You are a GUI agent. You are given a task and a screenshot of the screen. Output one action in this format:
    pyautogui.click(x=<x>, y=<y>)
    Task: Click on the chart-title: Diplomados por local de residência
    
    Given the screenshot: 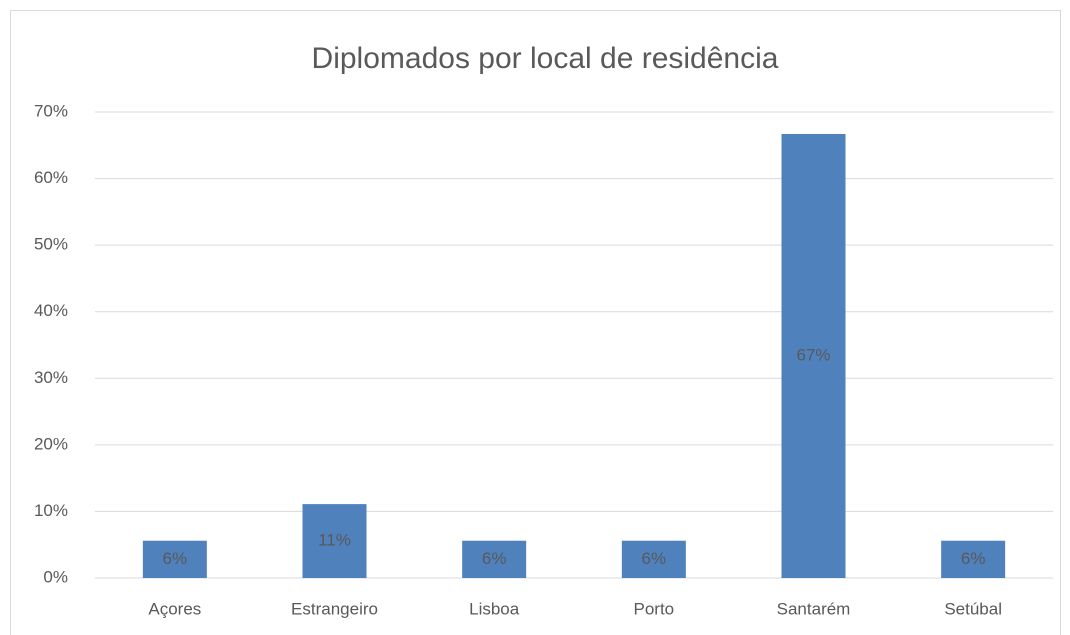 What is the action you would take?
    pyautogui.click(x=545, y=58)
    